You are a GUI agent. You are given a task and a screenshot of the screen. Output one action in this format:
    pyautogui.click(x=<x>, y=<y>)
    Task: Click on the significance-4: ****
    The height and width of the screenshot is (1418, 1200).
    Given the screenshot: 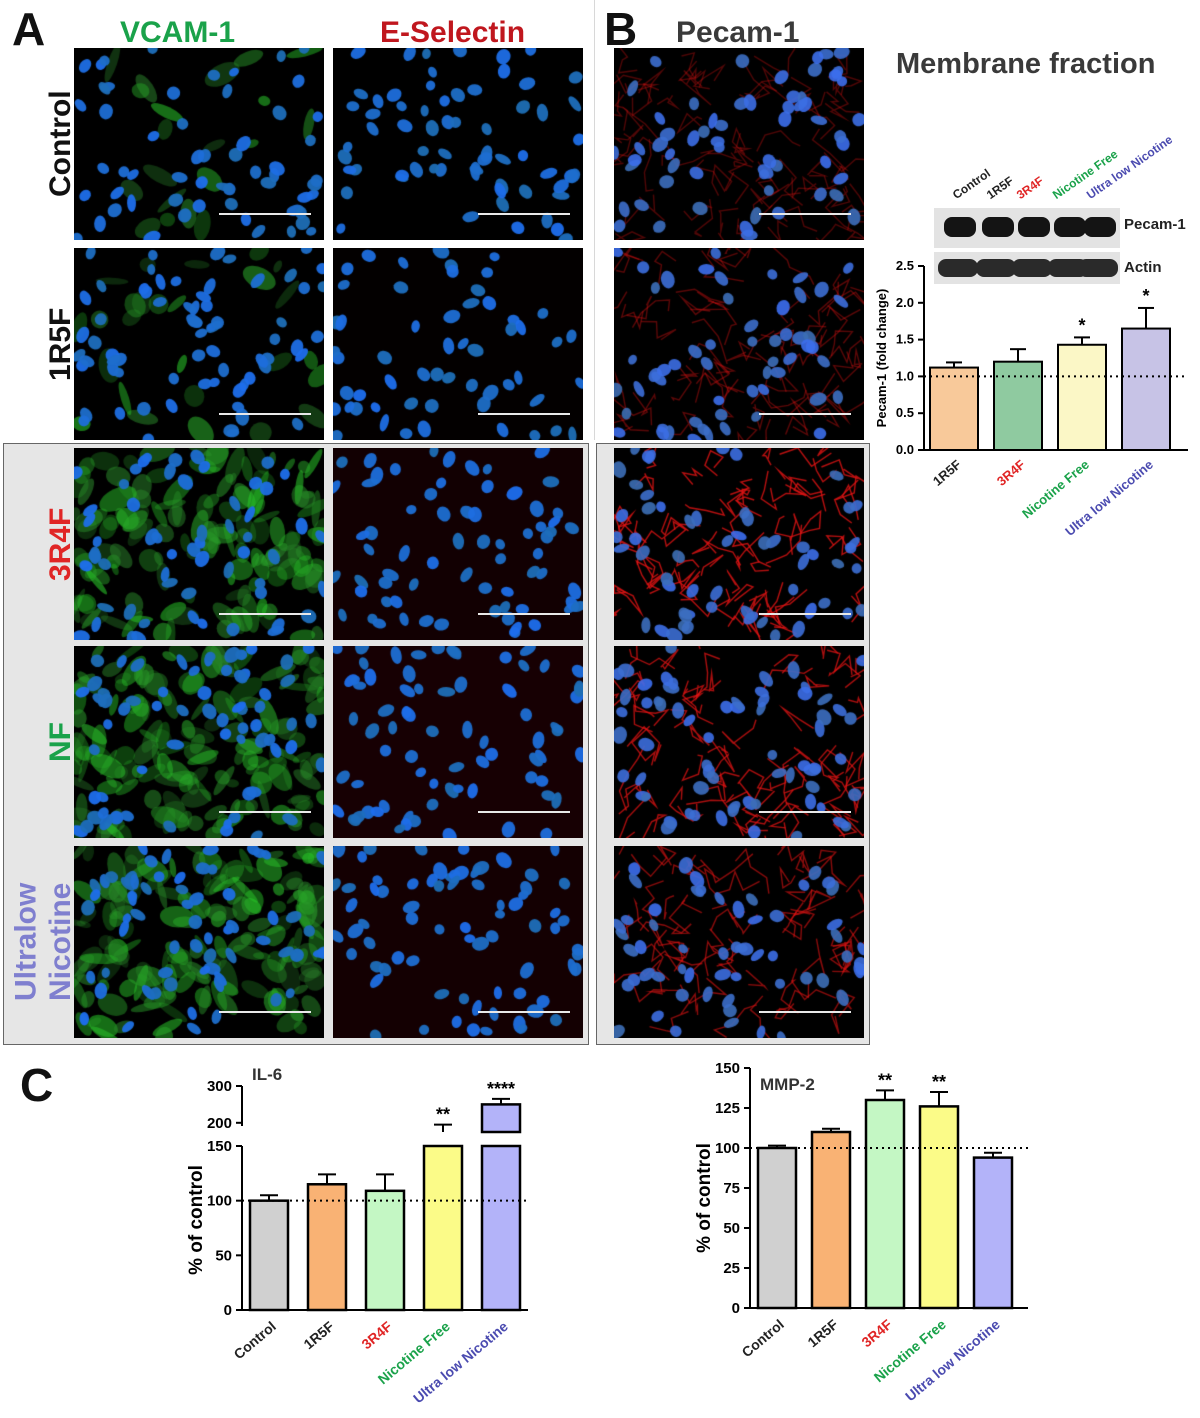 What is the action you would take?
    pyautogui.click(x=501, y=1089)
    